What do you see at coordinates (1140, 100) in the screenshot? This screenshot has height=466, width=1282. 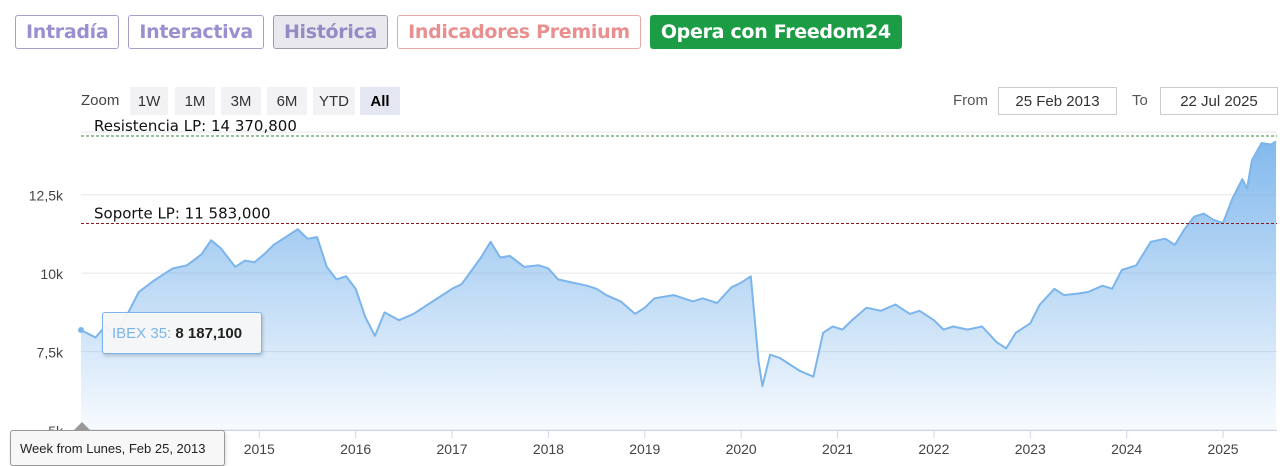 I see `range-to-label: To` at bounding box center [1140, 100].